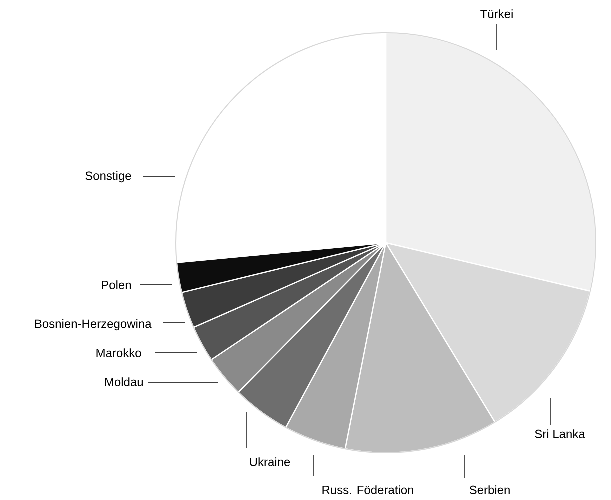 The width and height of the screenshot is (611, 500). What do you see at coordinates (124, 382) in the screenshot?
I see `slice-label: Moldau` at bounding box center [124, 382].